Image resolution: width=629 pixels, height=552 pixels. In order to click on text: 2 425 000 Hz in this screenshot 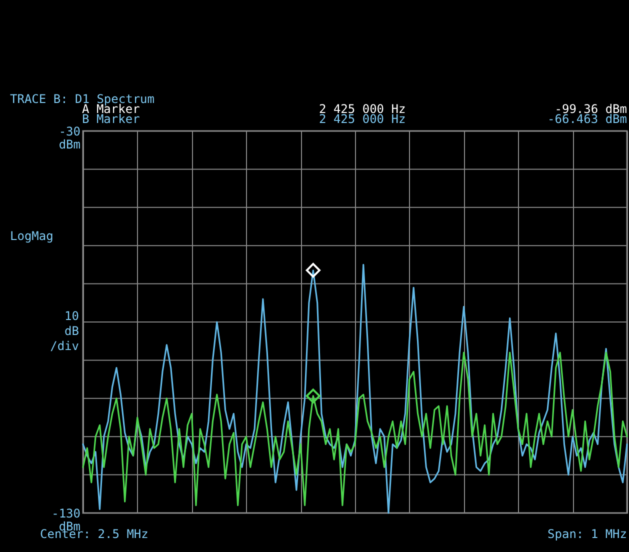, I will do `click(362, 119)`.